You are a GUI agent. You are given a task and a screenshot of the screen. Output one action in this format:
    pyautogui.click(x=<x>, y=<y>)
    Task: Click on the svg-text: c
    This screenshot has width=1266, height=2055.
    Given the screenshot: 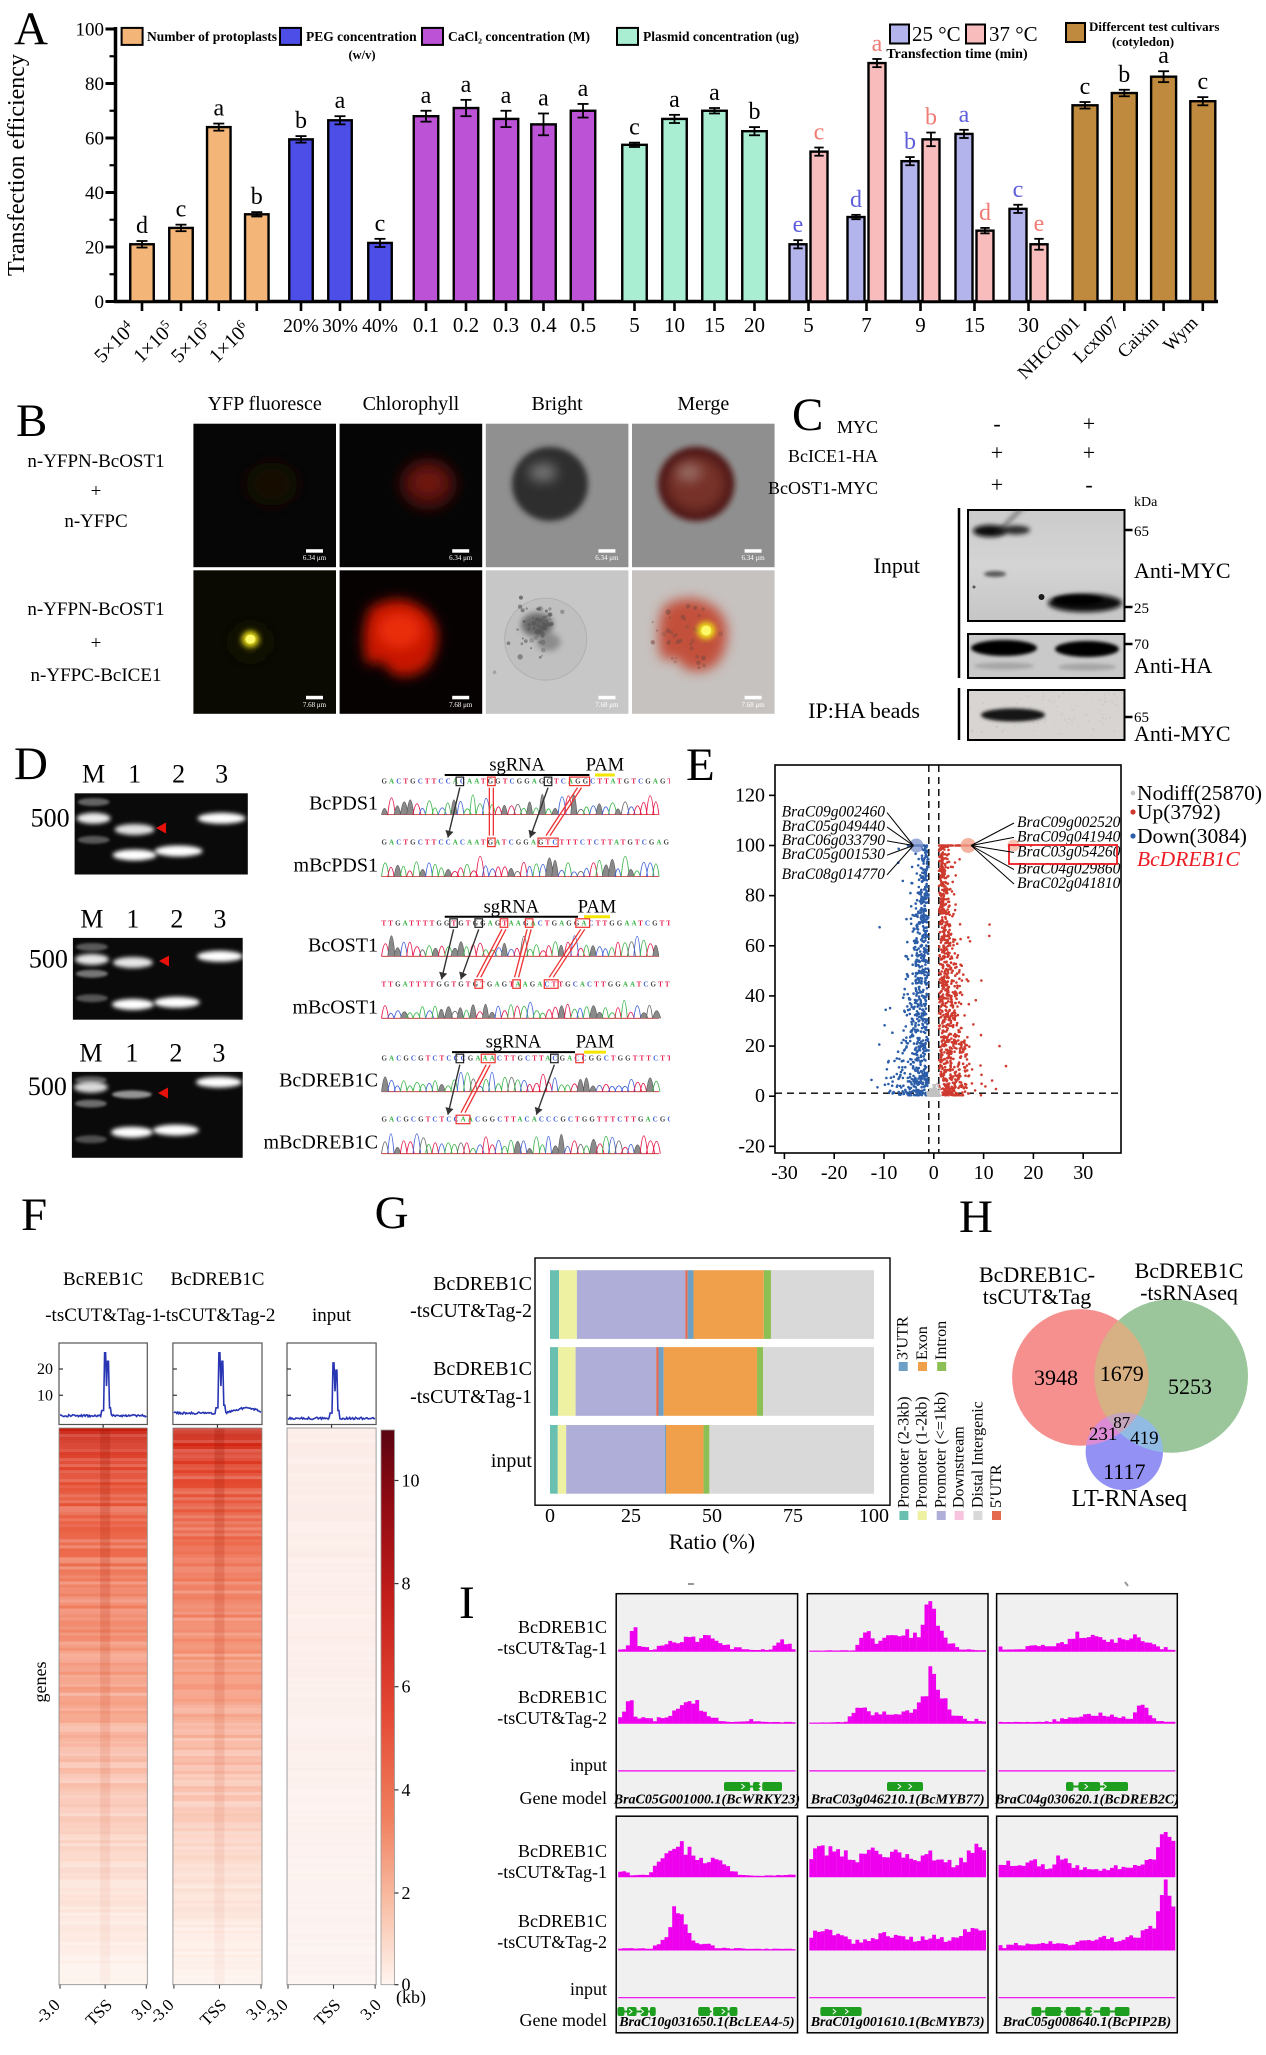 What is the action you would take?
    pyautogui.click(x=819, y=133)
    